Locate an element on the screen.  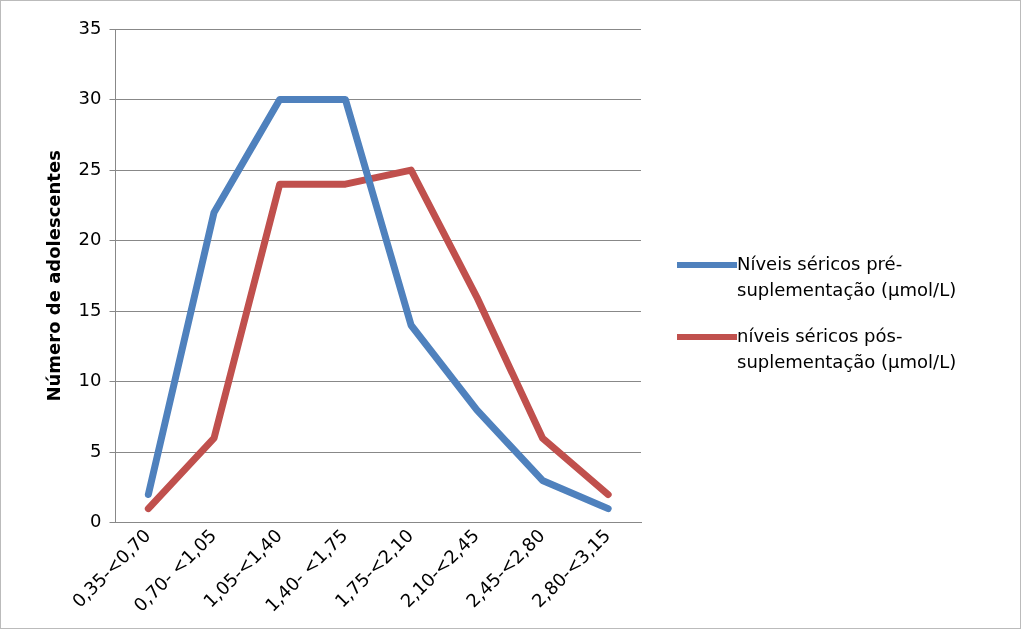
y-tick-label: 25 is located at coordinates (90, 168).